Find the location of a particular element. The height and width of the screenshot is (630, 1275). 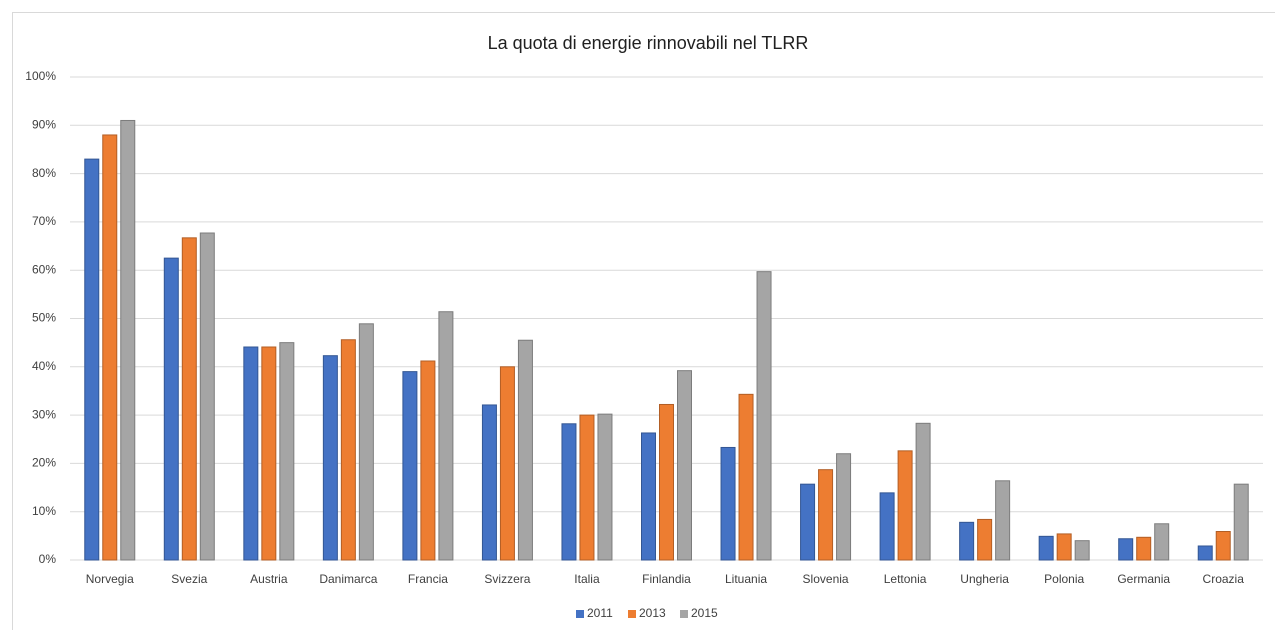

y-tick-label: 100% is located at coordinates (40, 76).